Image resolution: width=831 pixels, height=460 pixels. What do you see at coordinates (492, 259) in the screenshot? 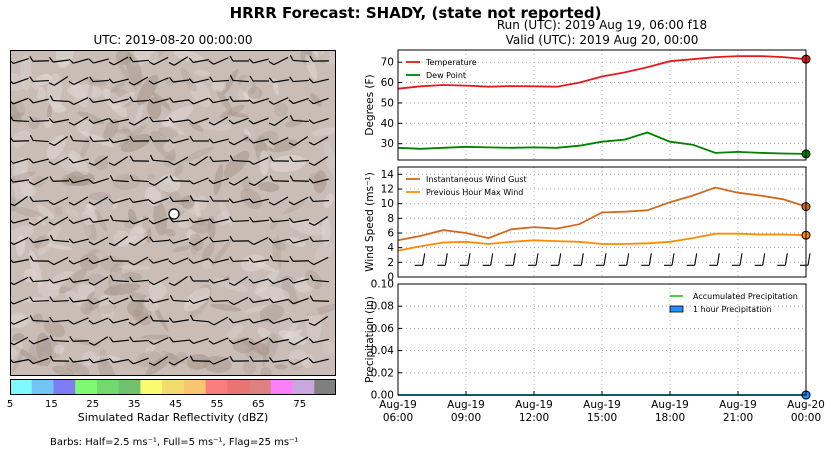
I see `hourly-wind-barb-flag` at bounding box center [492, 259].